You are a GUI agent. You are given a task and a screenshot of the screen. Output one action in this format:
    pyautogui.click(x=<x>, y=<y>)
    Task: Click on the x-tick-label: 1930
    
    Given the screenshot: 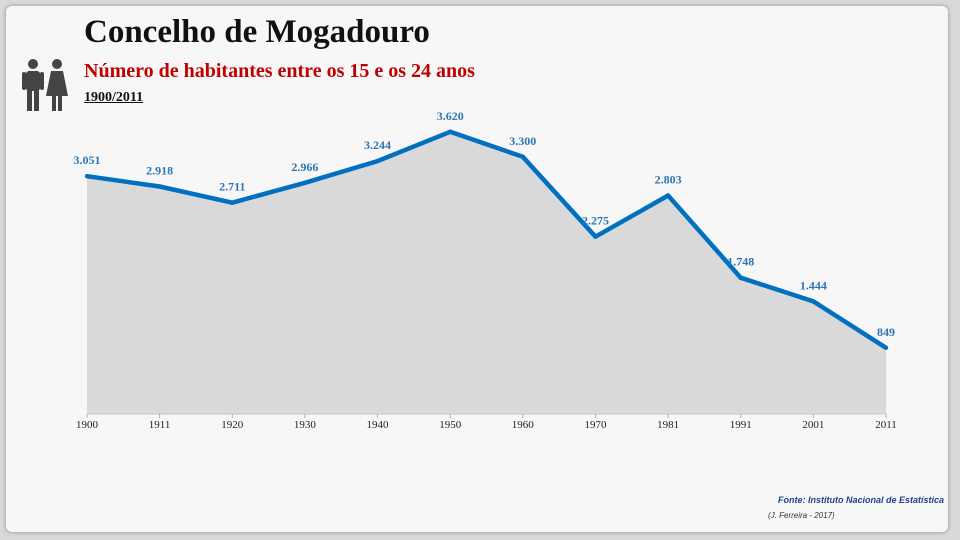 What is the action you would take?
    pyautogui.click(x=305, y=425)
    